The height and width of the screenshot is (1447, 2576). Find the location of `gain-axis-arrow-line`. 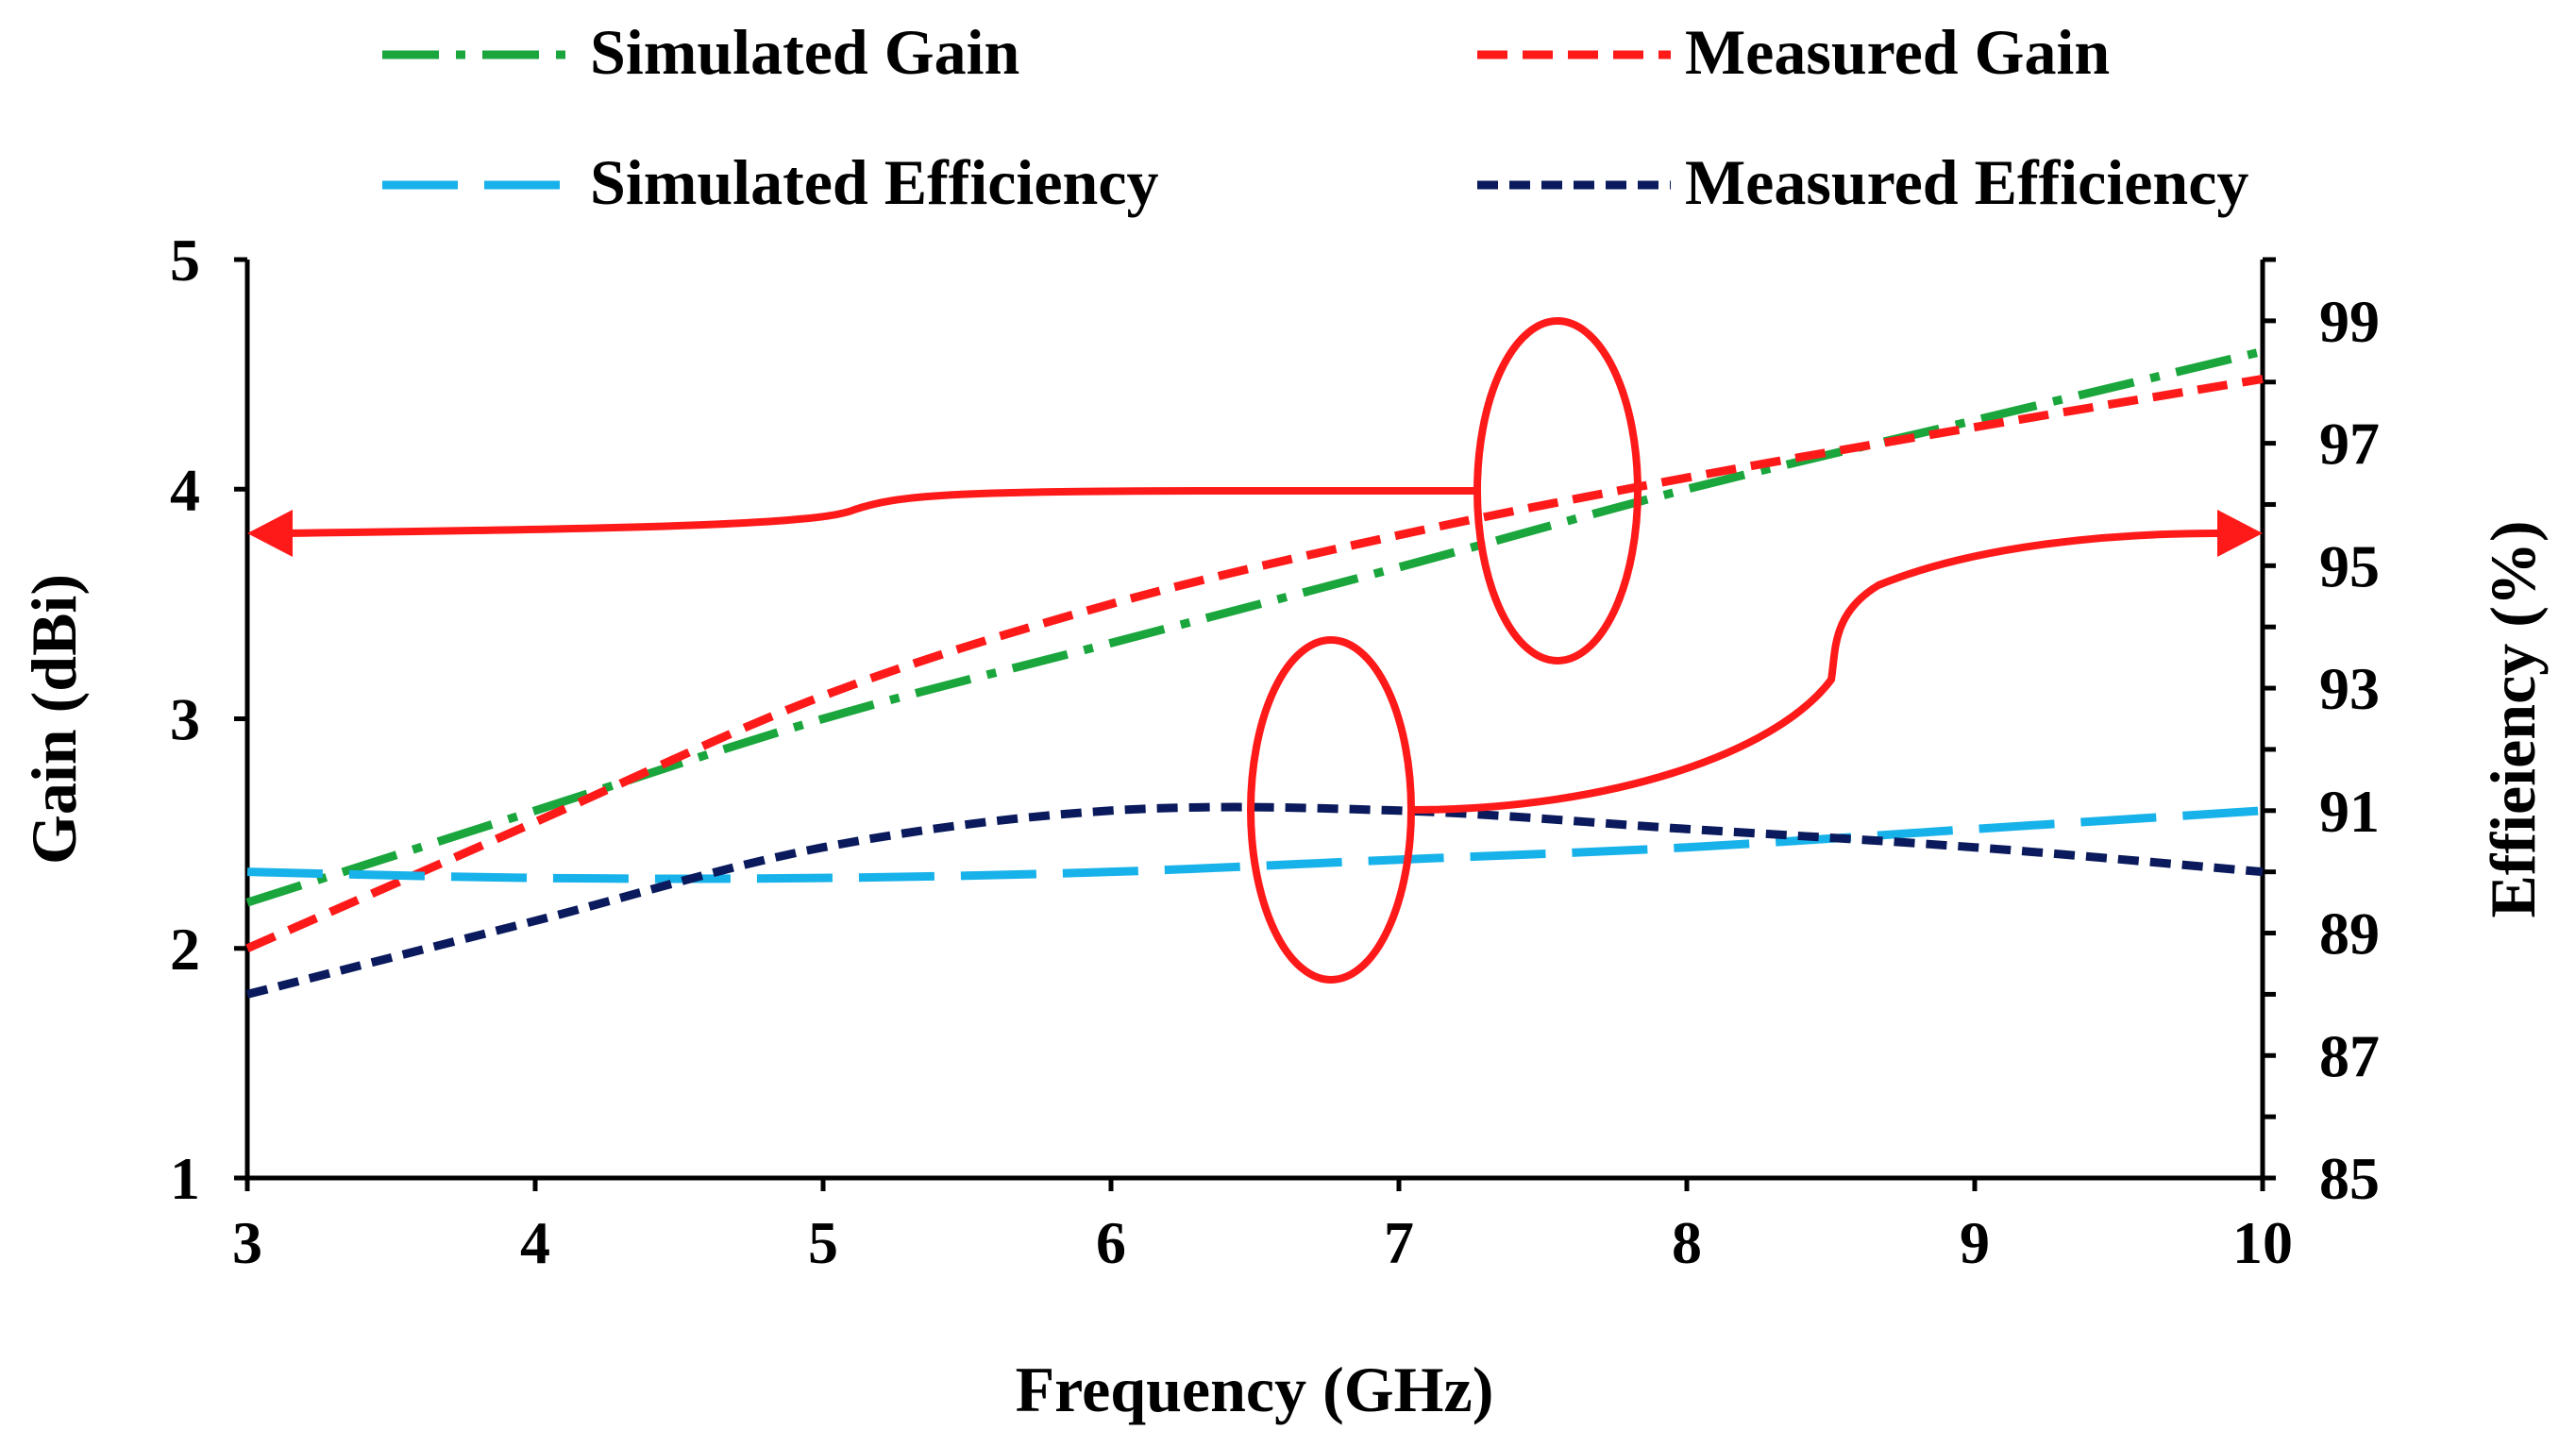

gain-axis-arrow-line is located at coordinates (879, 512).